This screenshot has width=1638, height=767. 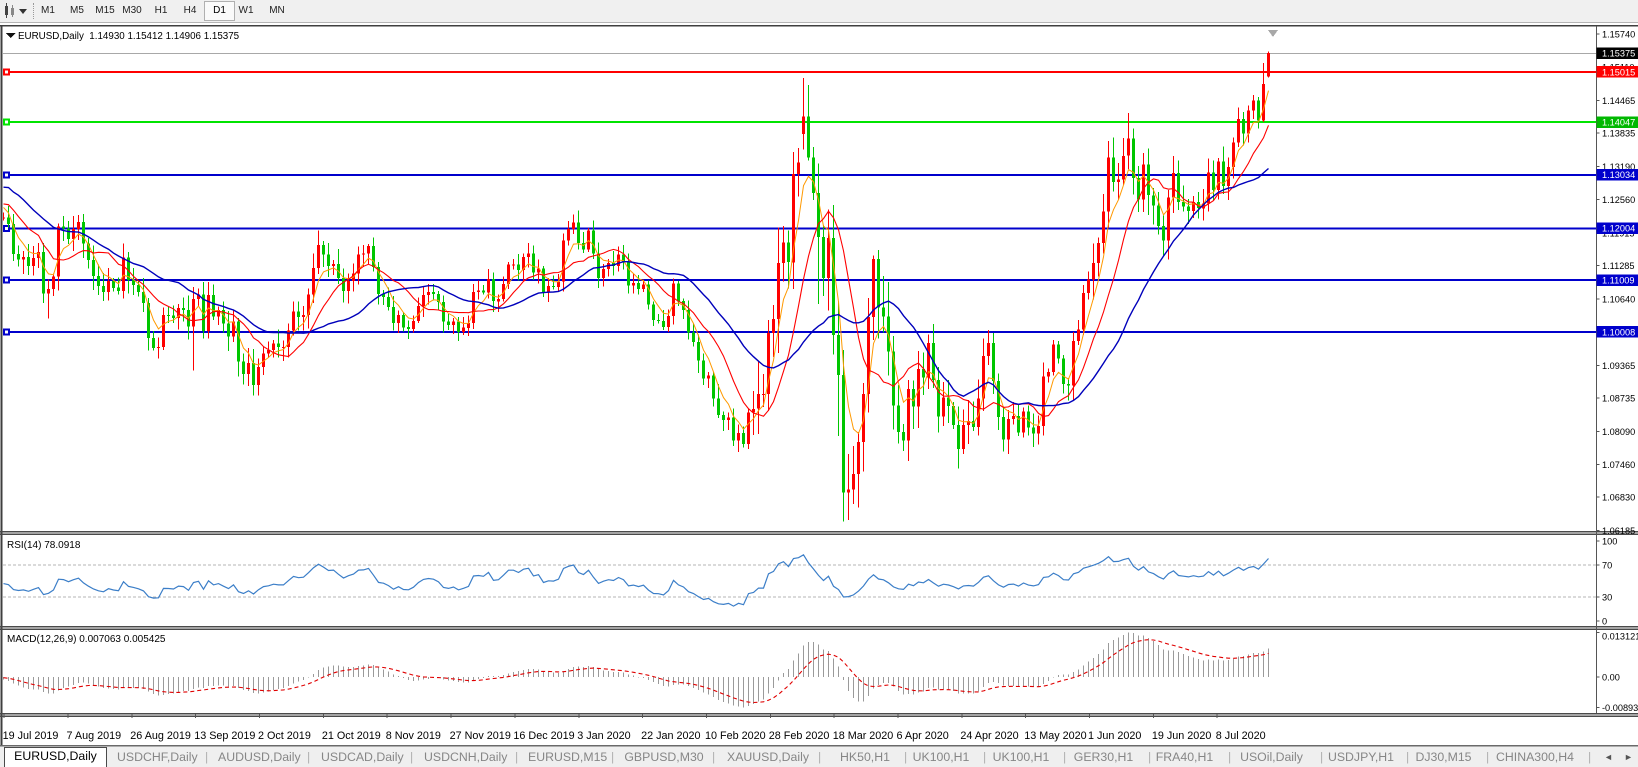 What do you see at coordinates (224, 736) in the screenshot?
I see `svg-text: 13 Sep 2019` at bounding box center [224, 736].